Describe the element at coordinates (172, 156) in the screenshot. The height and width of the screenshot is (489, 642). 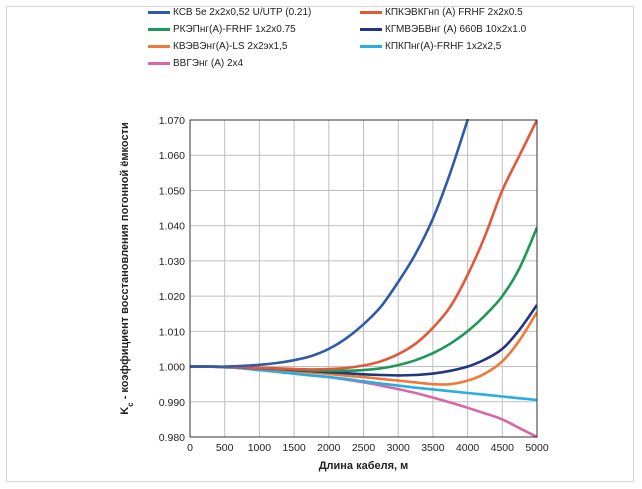
I see `y-tick-label: 1.060` at that location.